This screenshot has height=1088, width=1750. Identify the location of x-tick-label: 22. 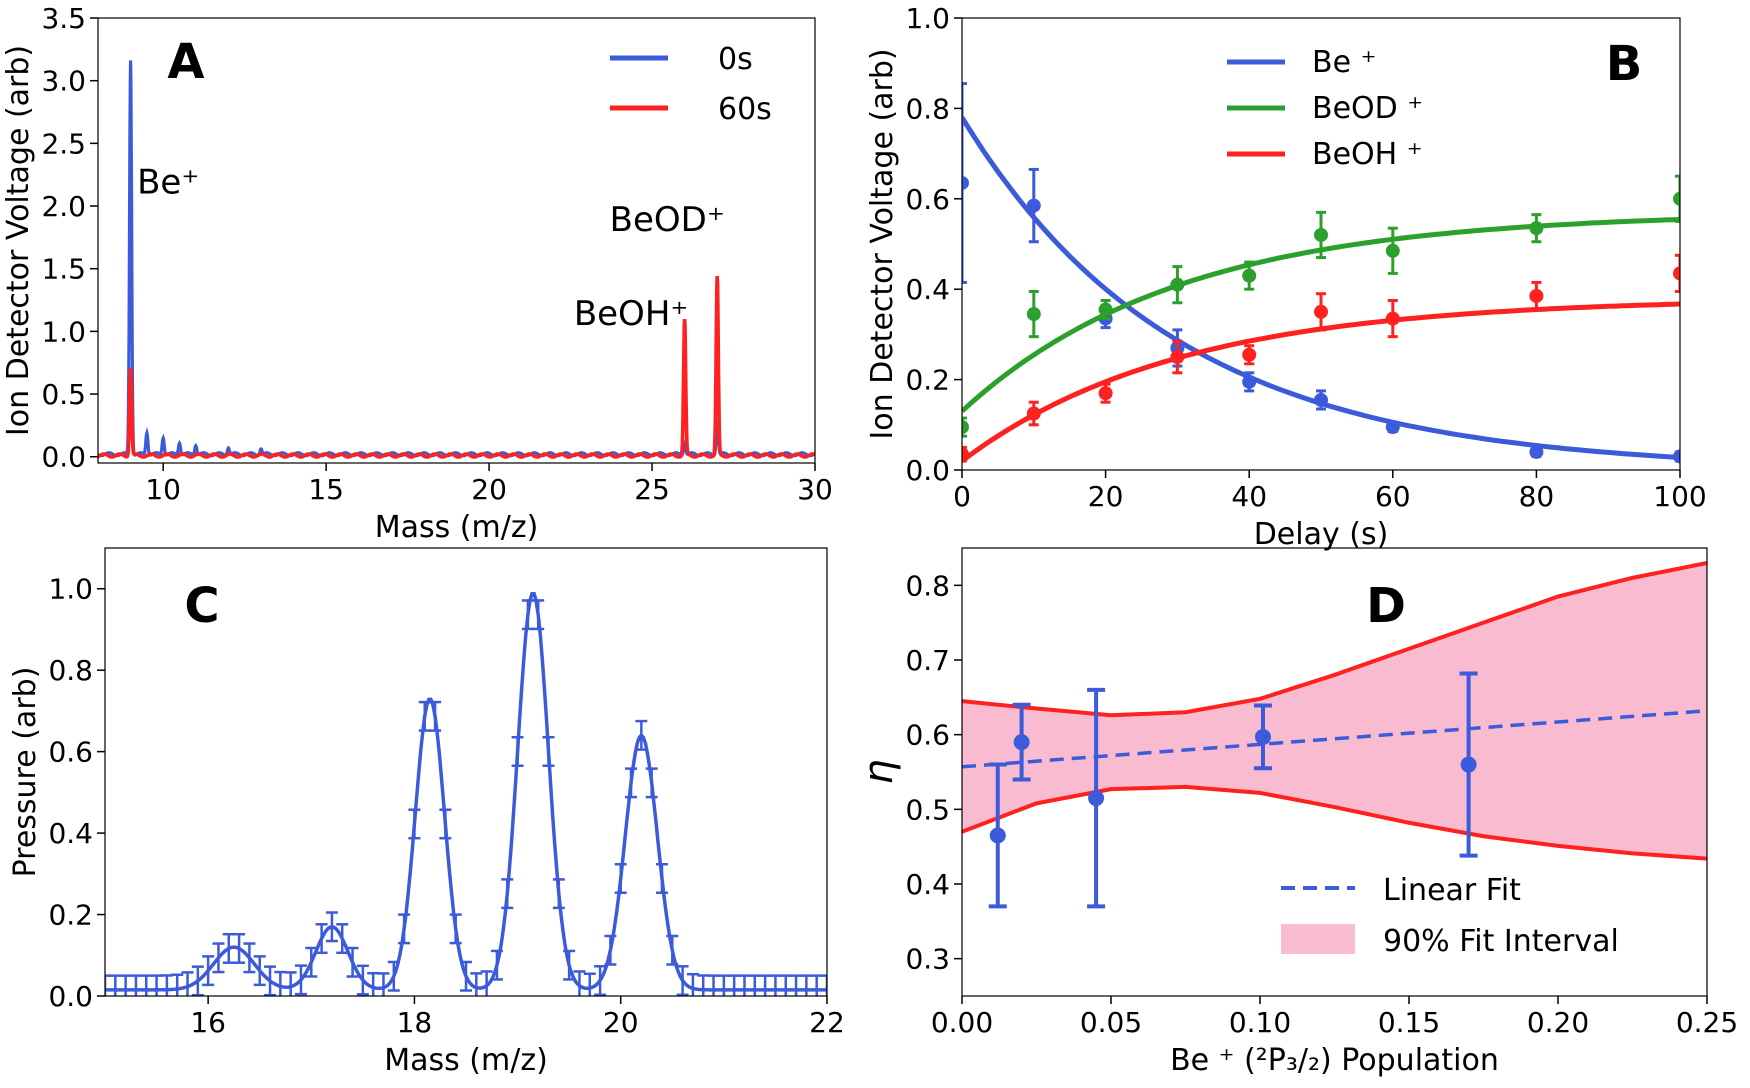
(827, 1022).